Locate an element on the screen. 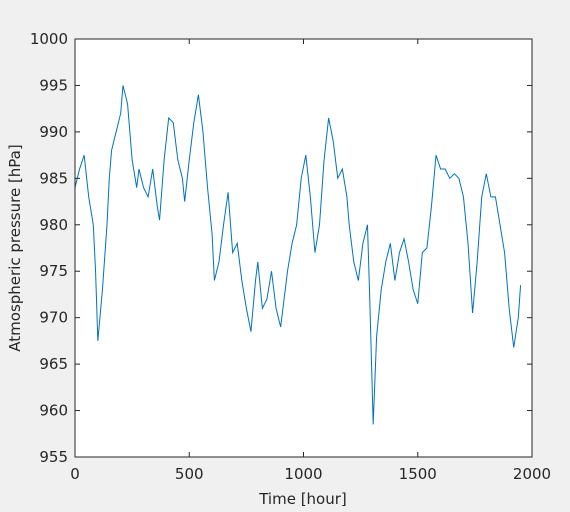 This screenshot has height=512, width=570. y-tick-label: 980 is located at coordinates (53, 225).